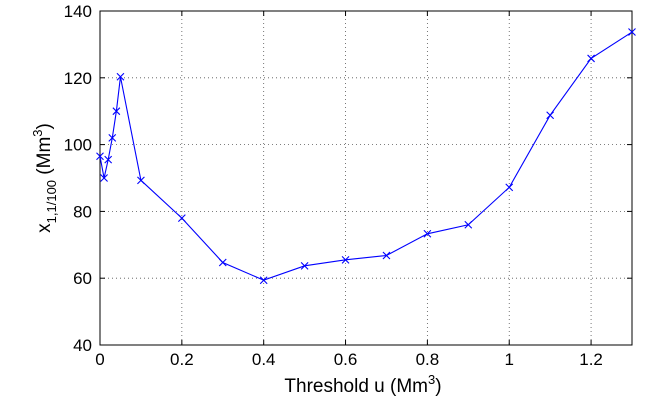 Image resolution: width=648 pixels, height=405 pixels. What do you see at coordinates (78, 145) in the screenshot?
I see `y-tick-label: 100` at bounding box center [78, 145].